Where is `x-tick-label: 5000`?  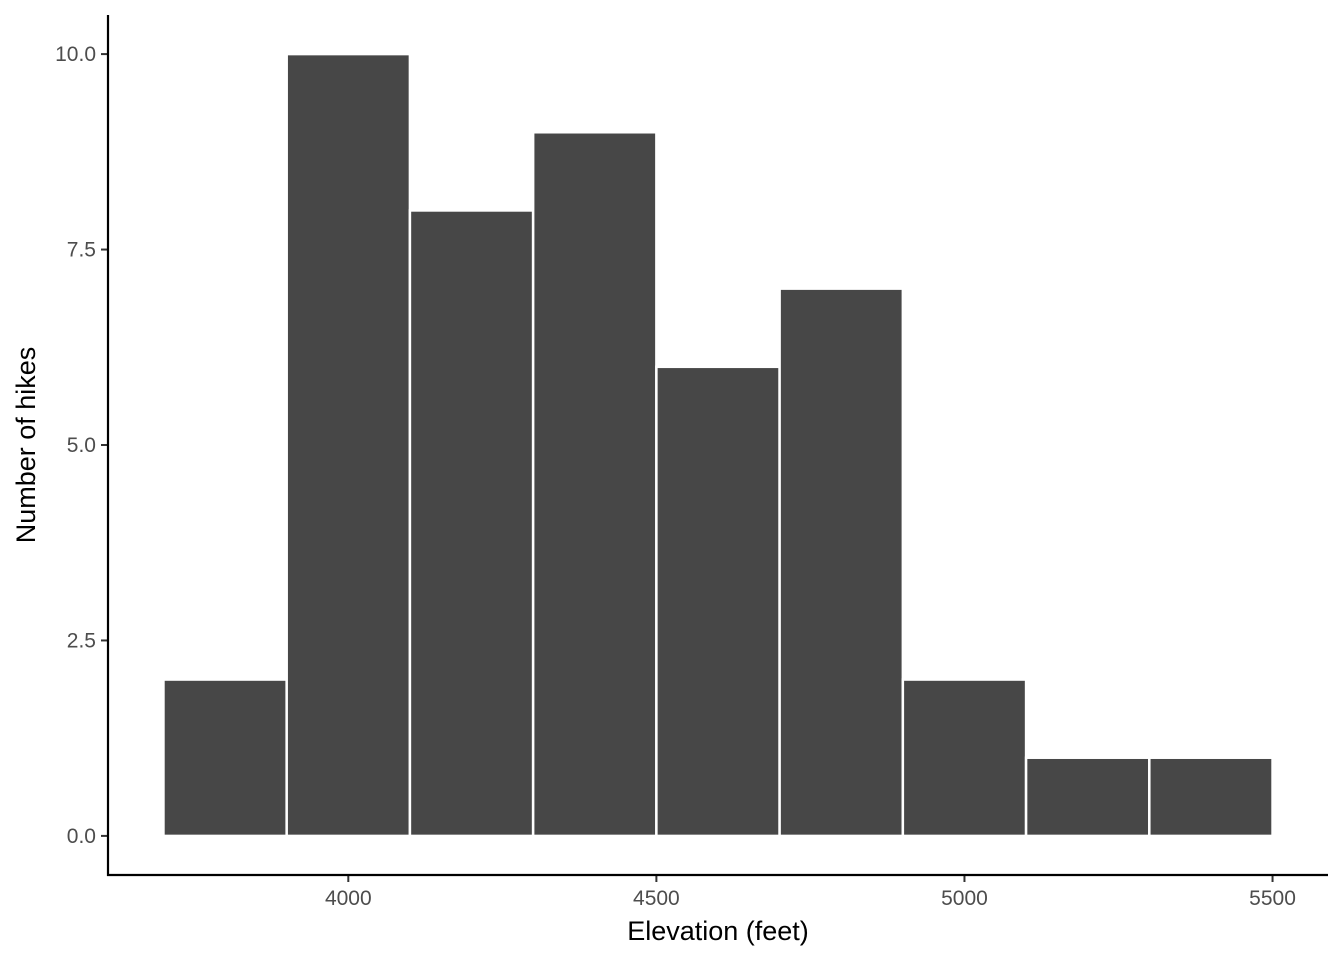 x-tick-label: 5000 is located at coordinates (964, 898).